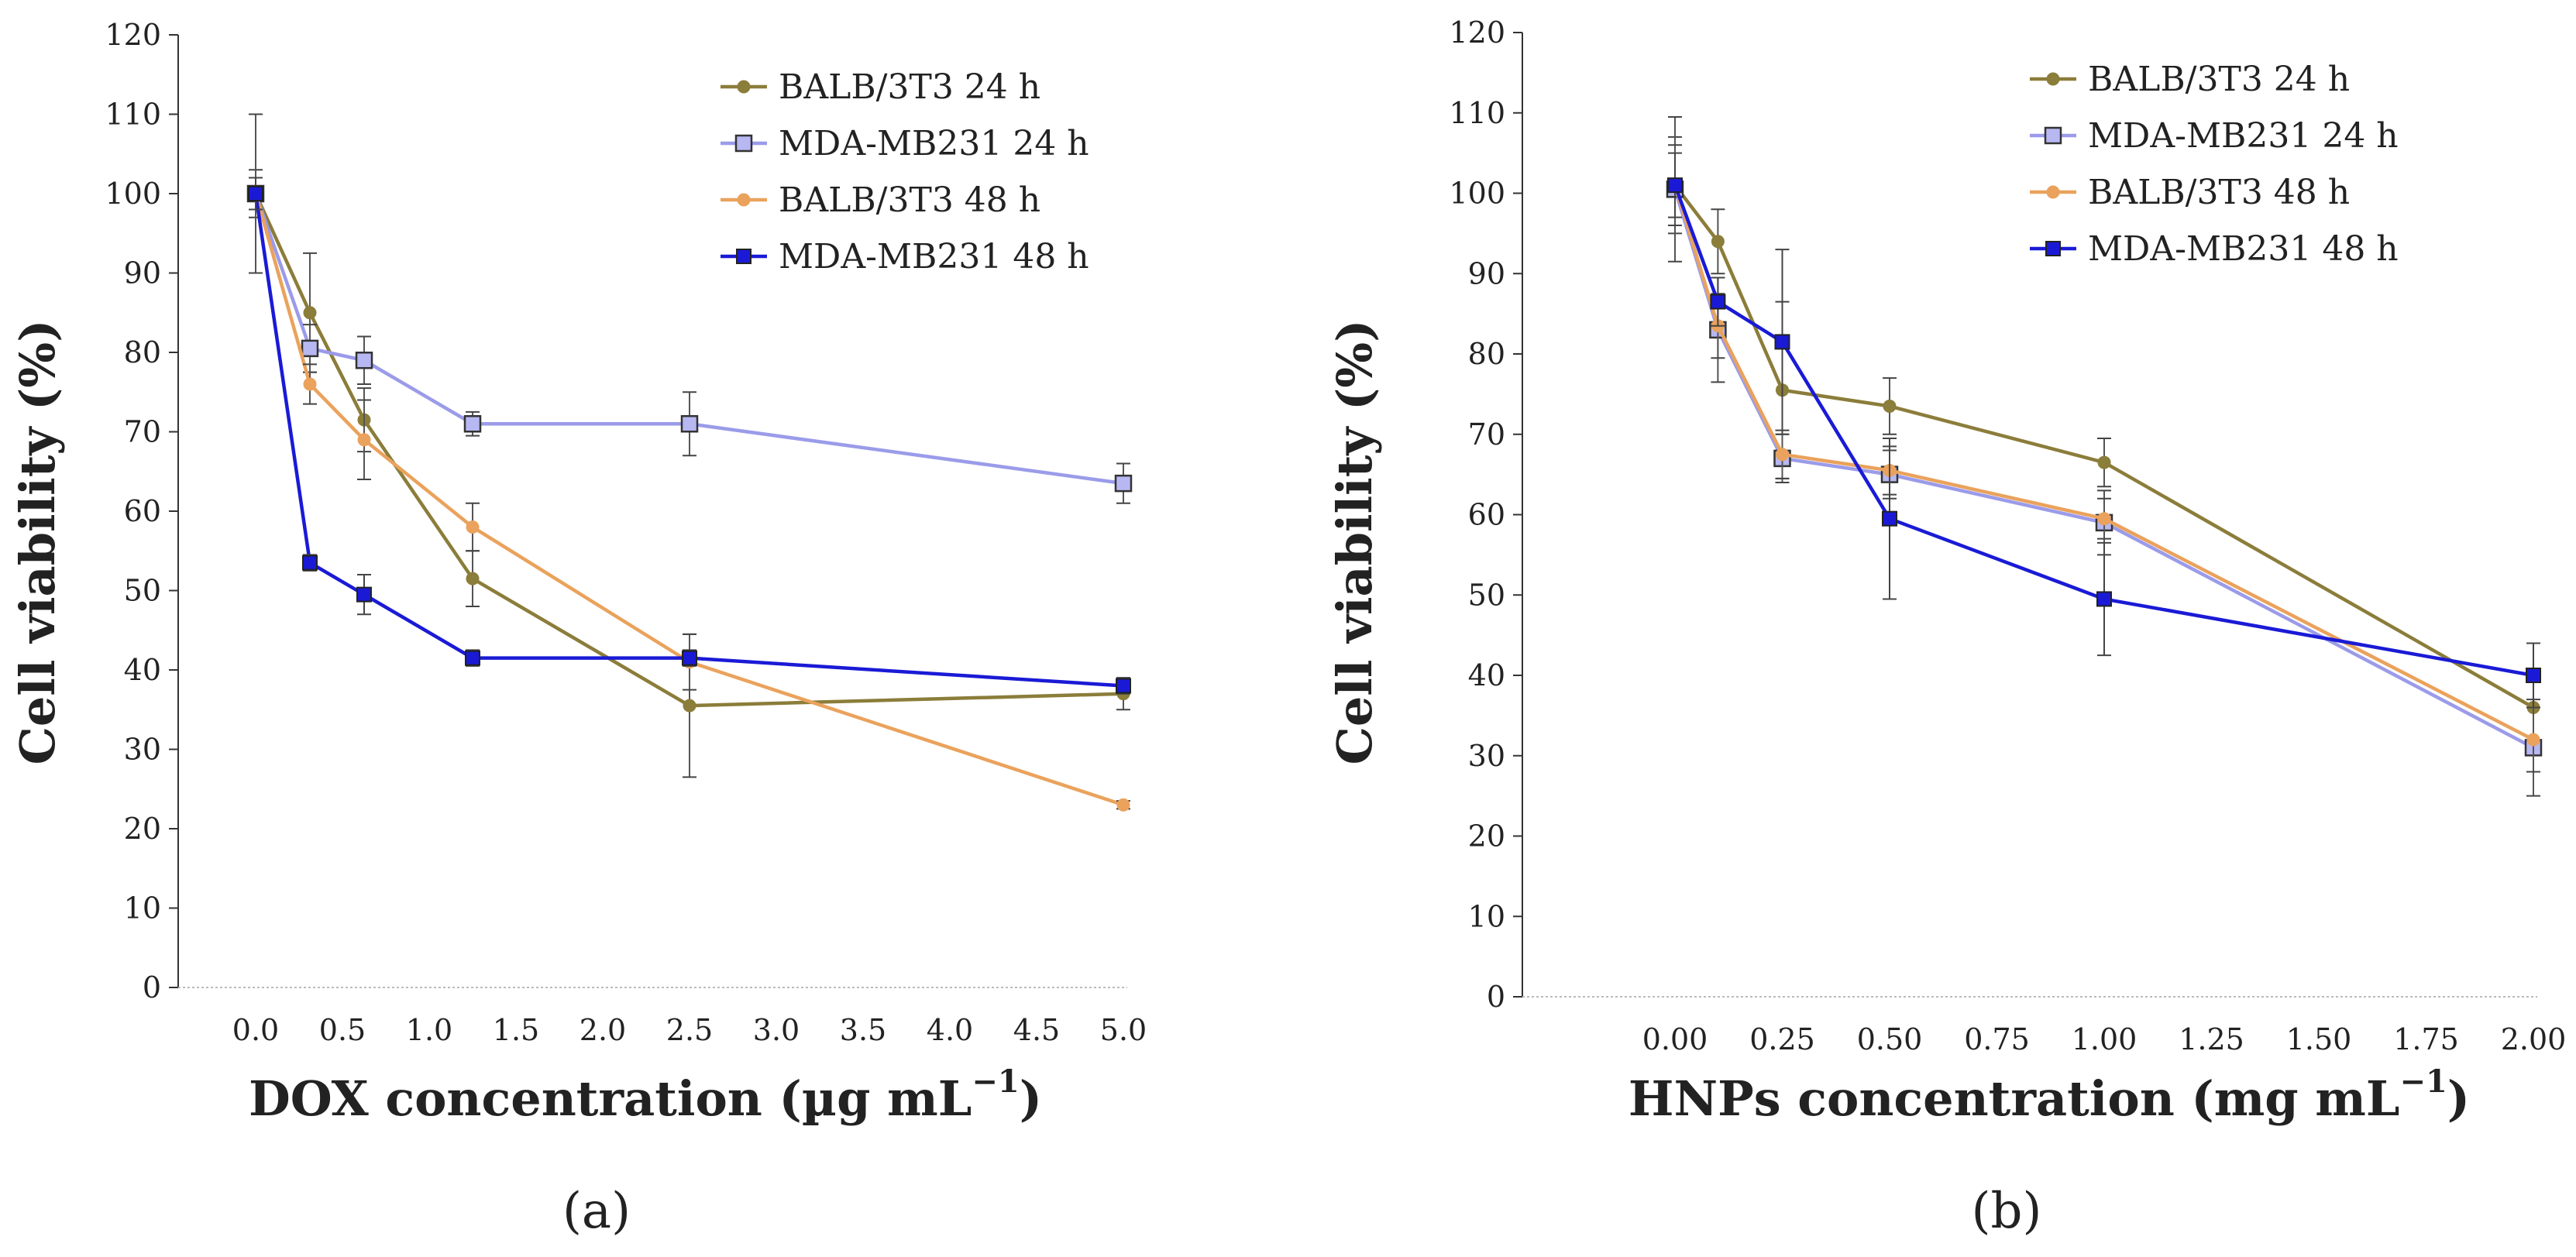 The width and height of the screenshot is (2576, 1257). Describe the element at coordinates (2426, 1039) in the screenshot. I see `x-tick-label: 1.75` at that location.